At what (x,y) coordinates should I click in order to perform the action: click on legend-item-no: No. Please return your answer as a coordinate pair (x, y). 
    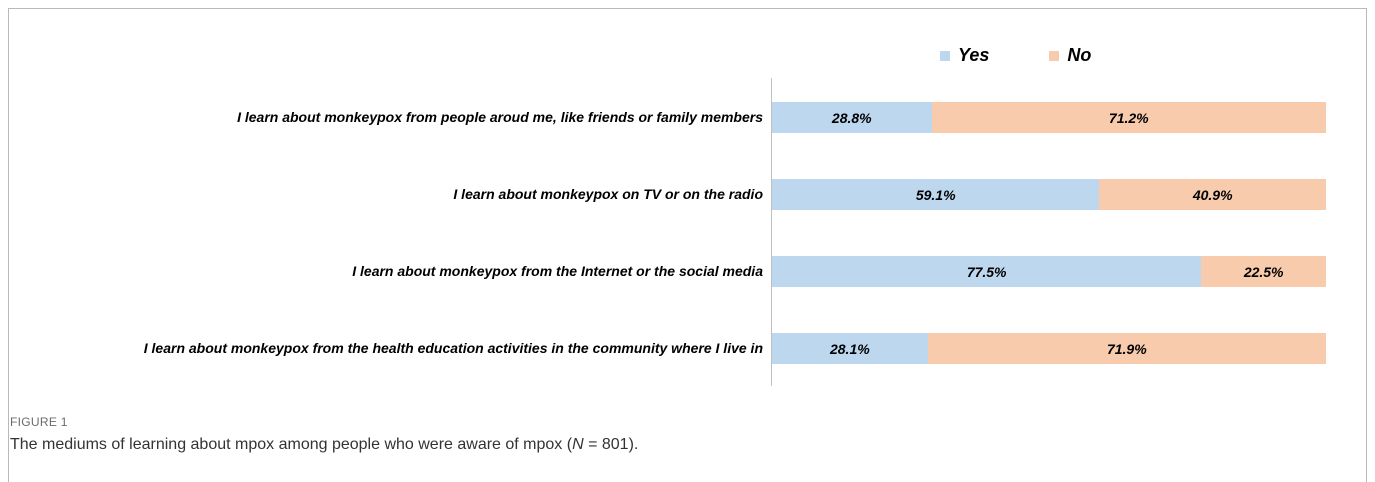
    Looking at the image, I should click on (1070, 55).